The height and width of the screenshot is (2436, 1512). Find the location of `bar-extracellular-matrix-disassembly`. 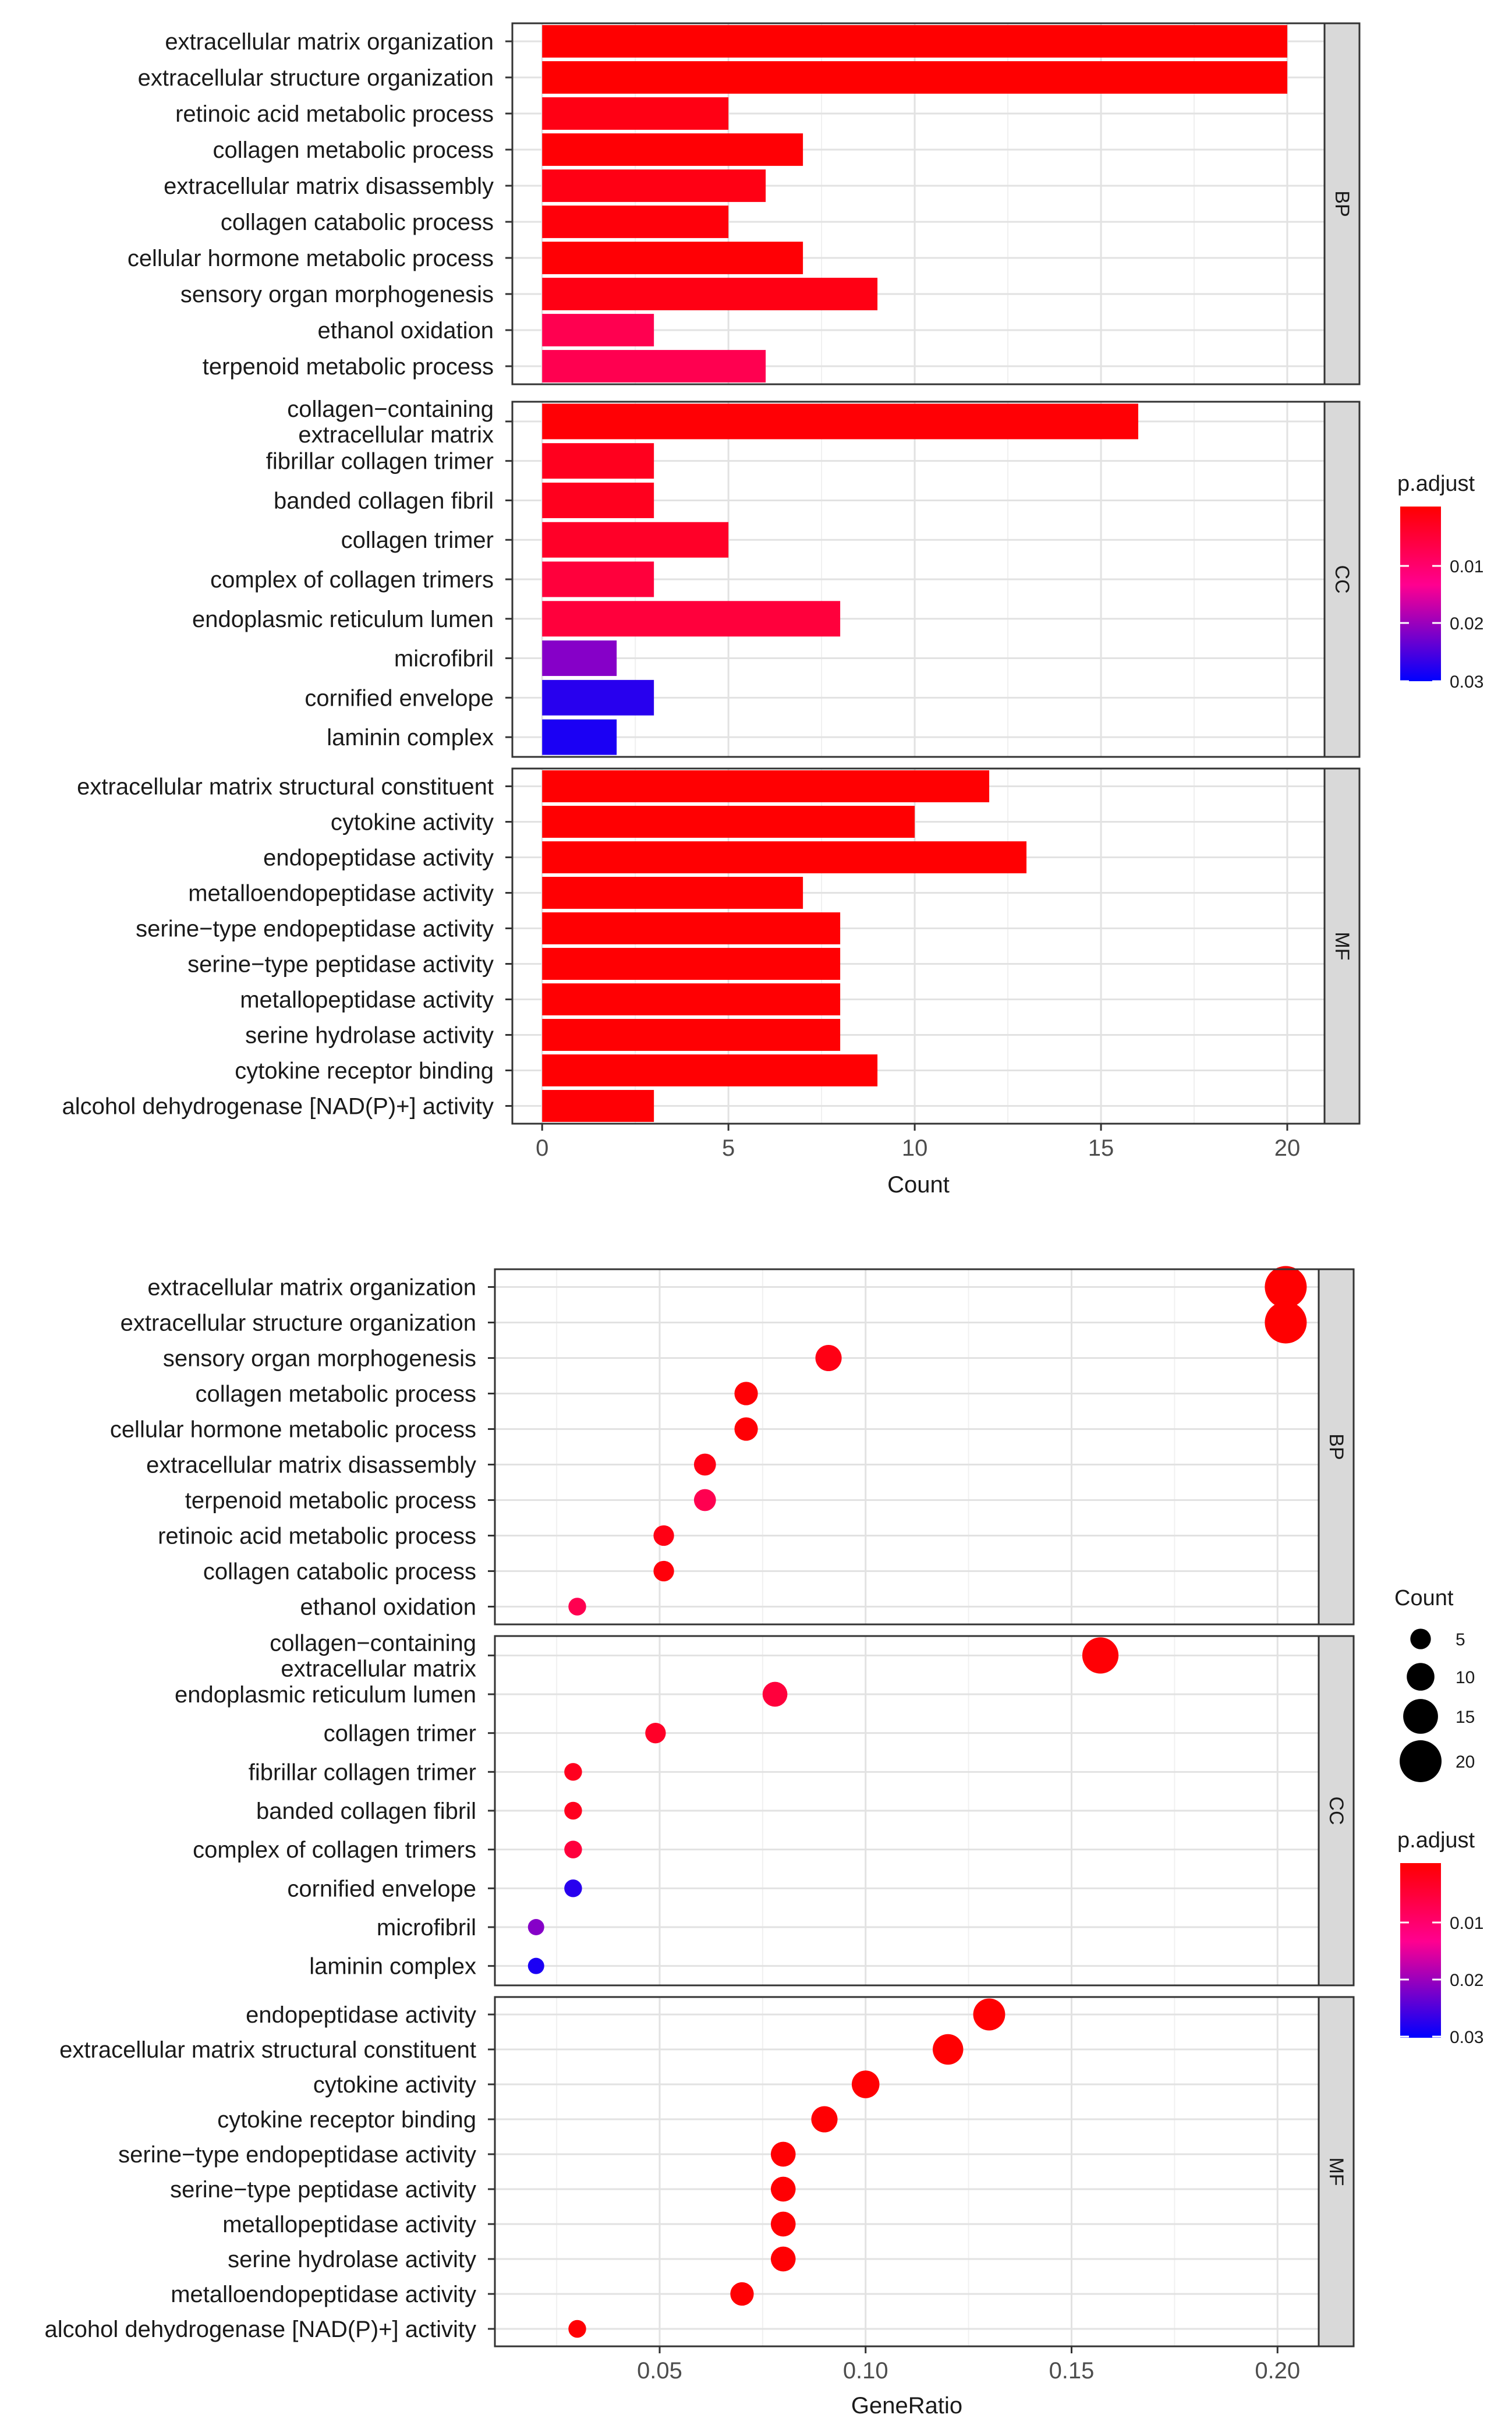

bar-extracellular-matrix-disassembly is located at coordinates (654, 185).